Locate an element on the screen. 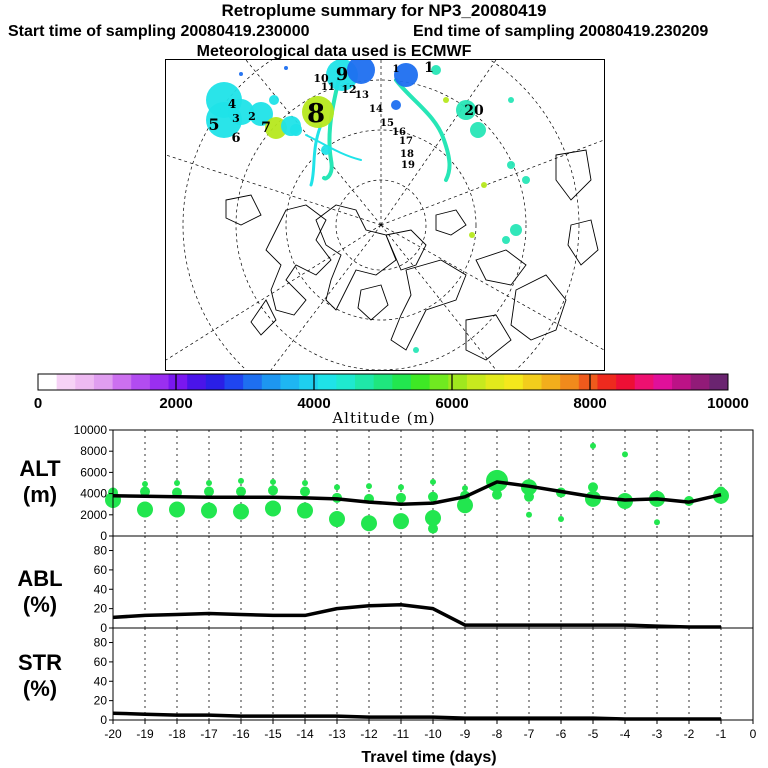 Image resolution: width=768 pixels, height=768 pixels. map-trajectory-number: 16 is located at coordinates (399, 132).